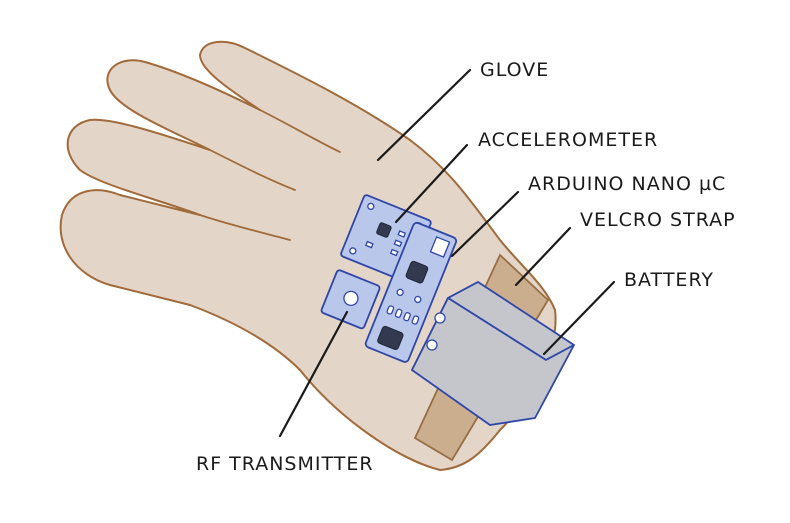  I want to click on rf-transmitter-board, so click(350, 299).